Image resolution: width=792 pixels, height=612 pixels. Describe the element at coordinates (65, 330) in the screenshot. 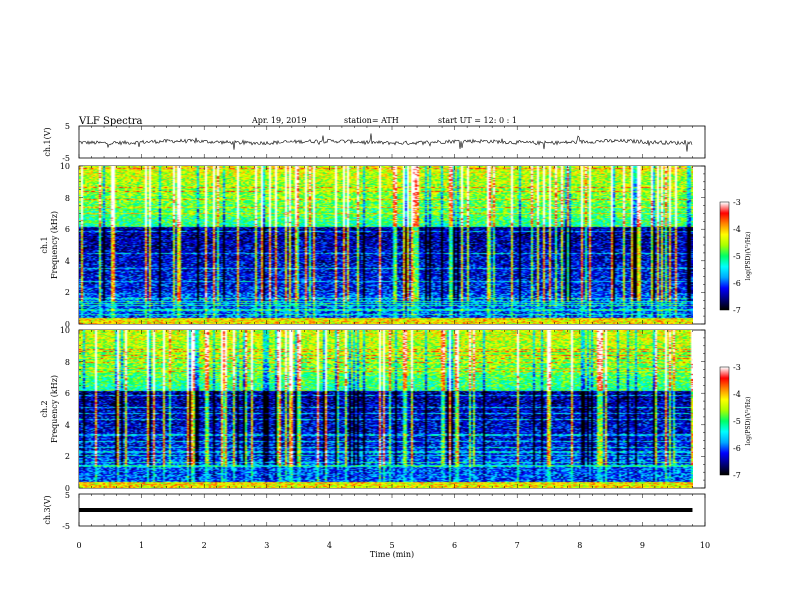

I see `ch2-ytick-10: 10` at that location.